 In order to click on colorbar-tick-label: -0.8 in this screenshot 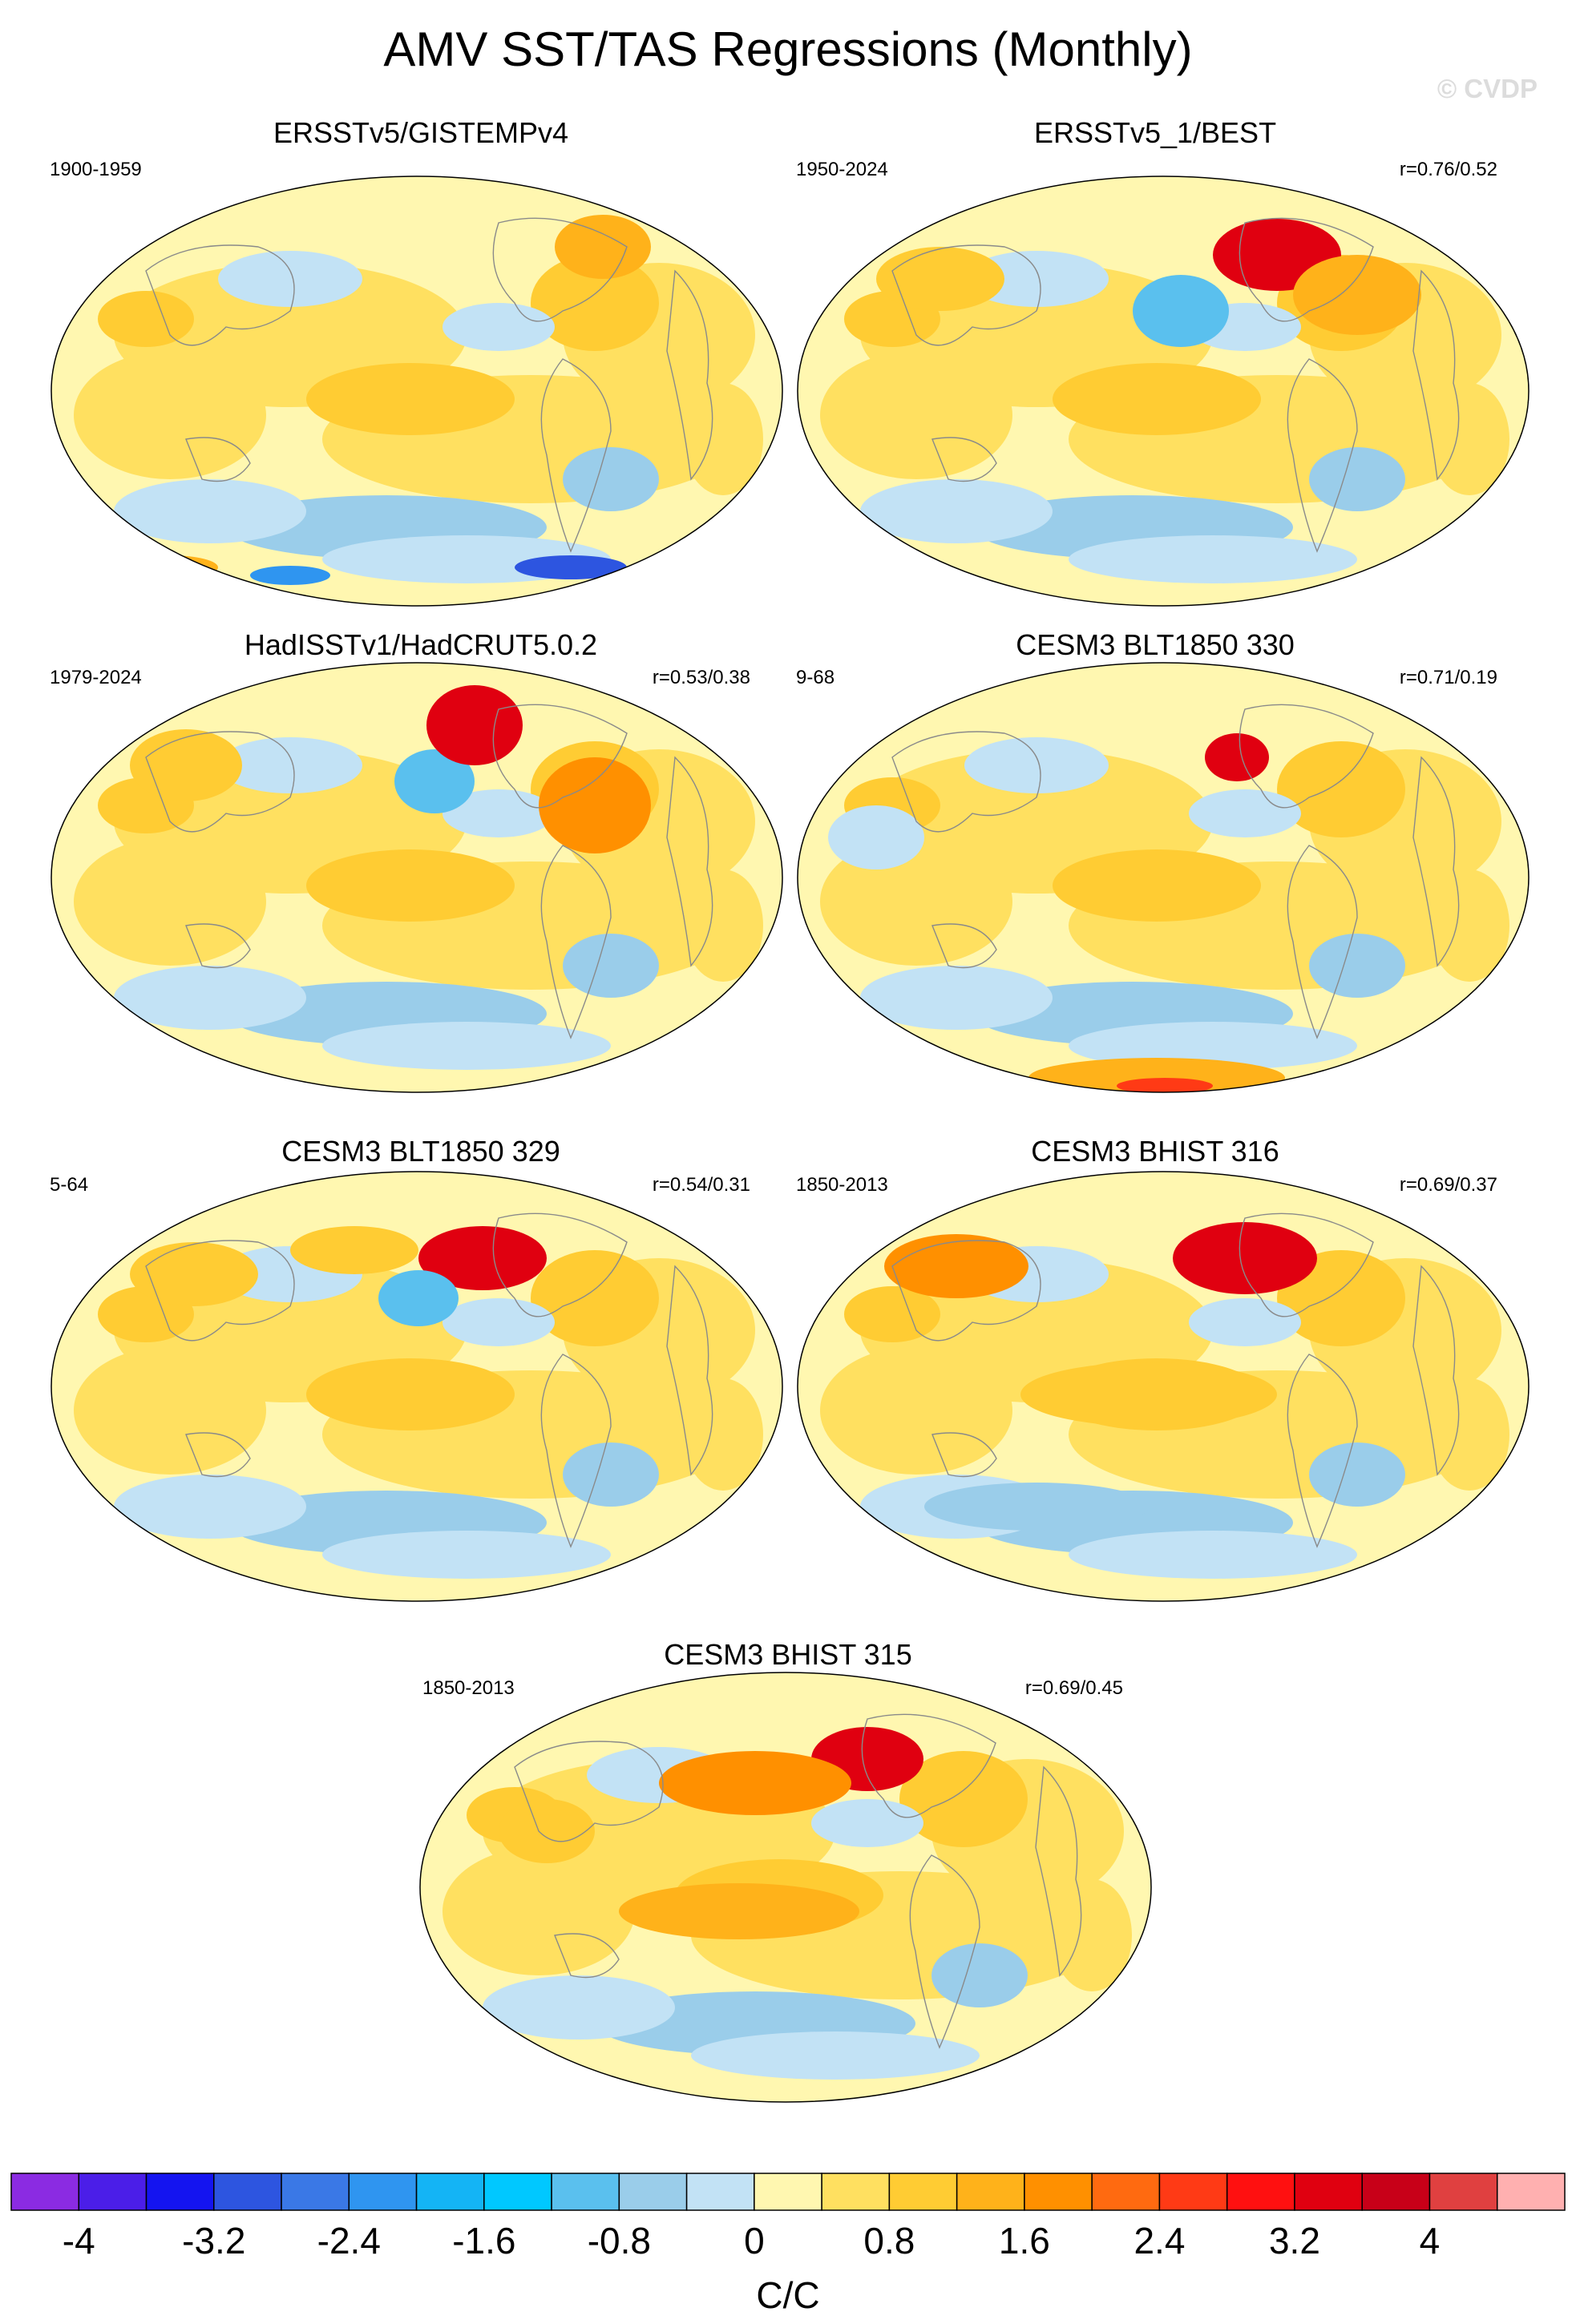, I will do `click(619, 2240)`.